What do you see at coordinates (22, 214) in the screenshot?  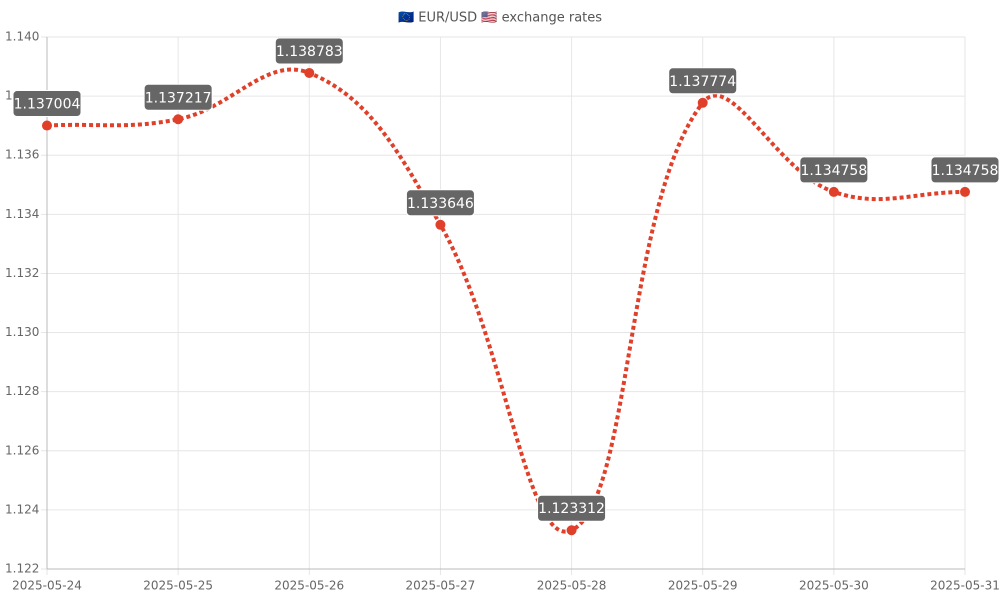 I see `y-tick-label: 1.134` at bounding box center [22, 214].